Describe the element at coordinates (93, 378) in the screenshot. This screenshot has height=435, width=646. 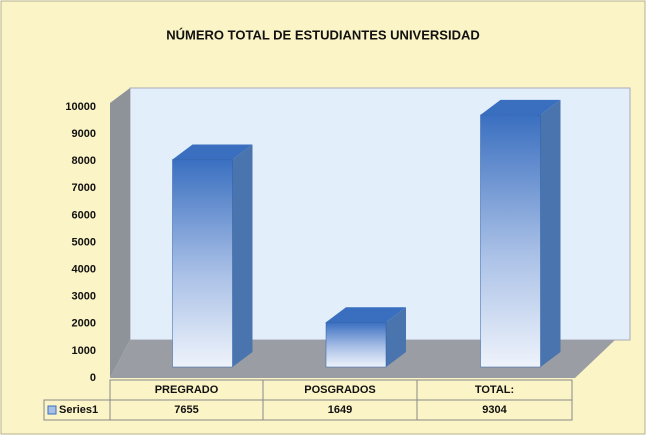
I see `y-tick-label: 0` at that location.